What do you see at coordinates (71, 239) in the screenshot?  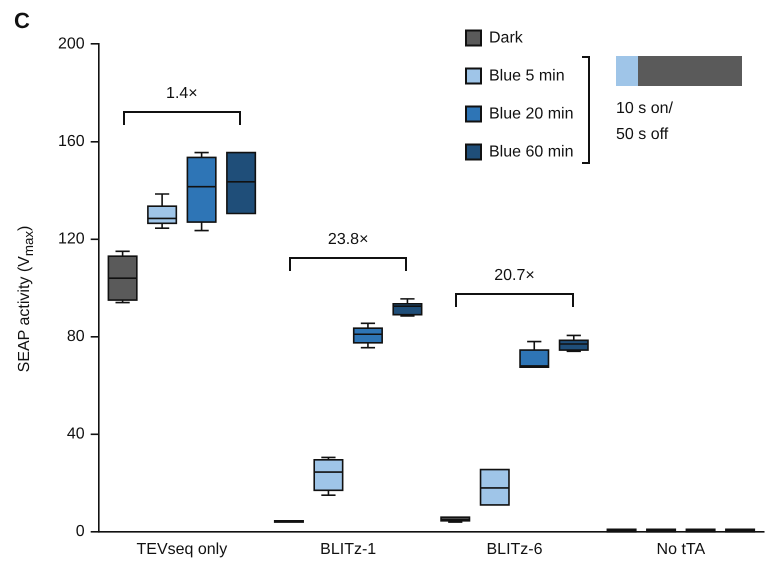 I see `y-tick-label: 120` at bounding box center [71, 239].